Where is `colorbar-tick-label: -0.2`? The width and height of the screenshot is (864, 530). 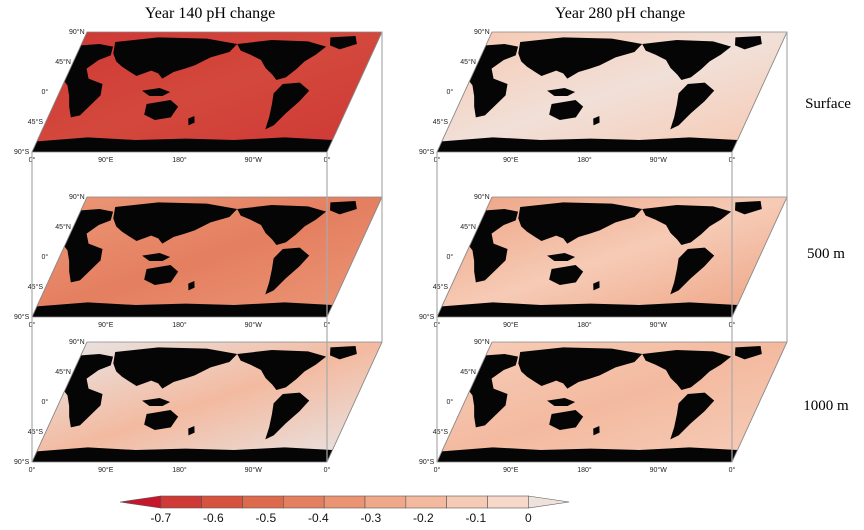 colorbar-tick-label: -0.2 is located at coordinates (423, 518).